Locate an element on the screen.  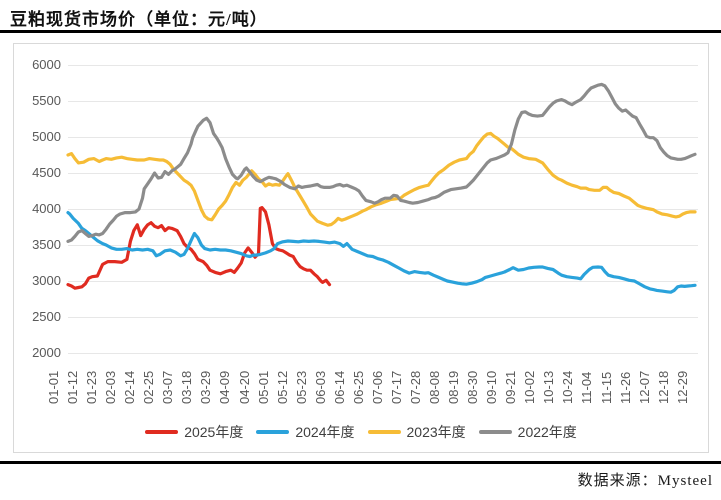
page-title: 豆粕现货市场价（单位：元/吨） is located at coordinates (139, 19).